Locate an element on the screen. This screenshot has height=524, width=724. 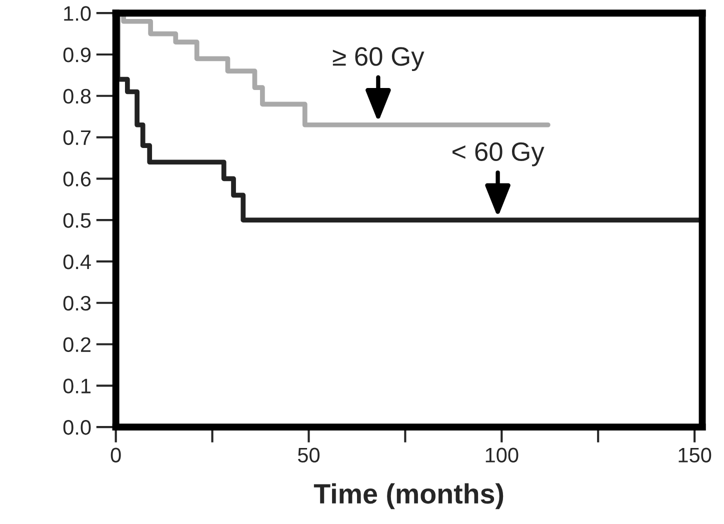
x-tick-label: 0 is located at coordinates (115, 455).